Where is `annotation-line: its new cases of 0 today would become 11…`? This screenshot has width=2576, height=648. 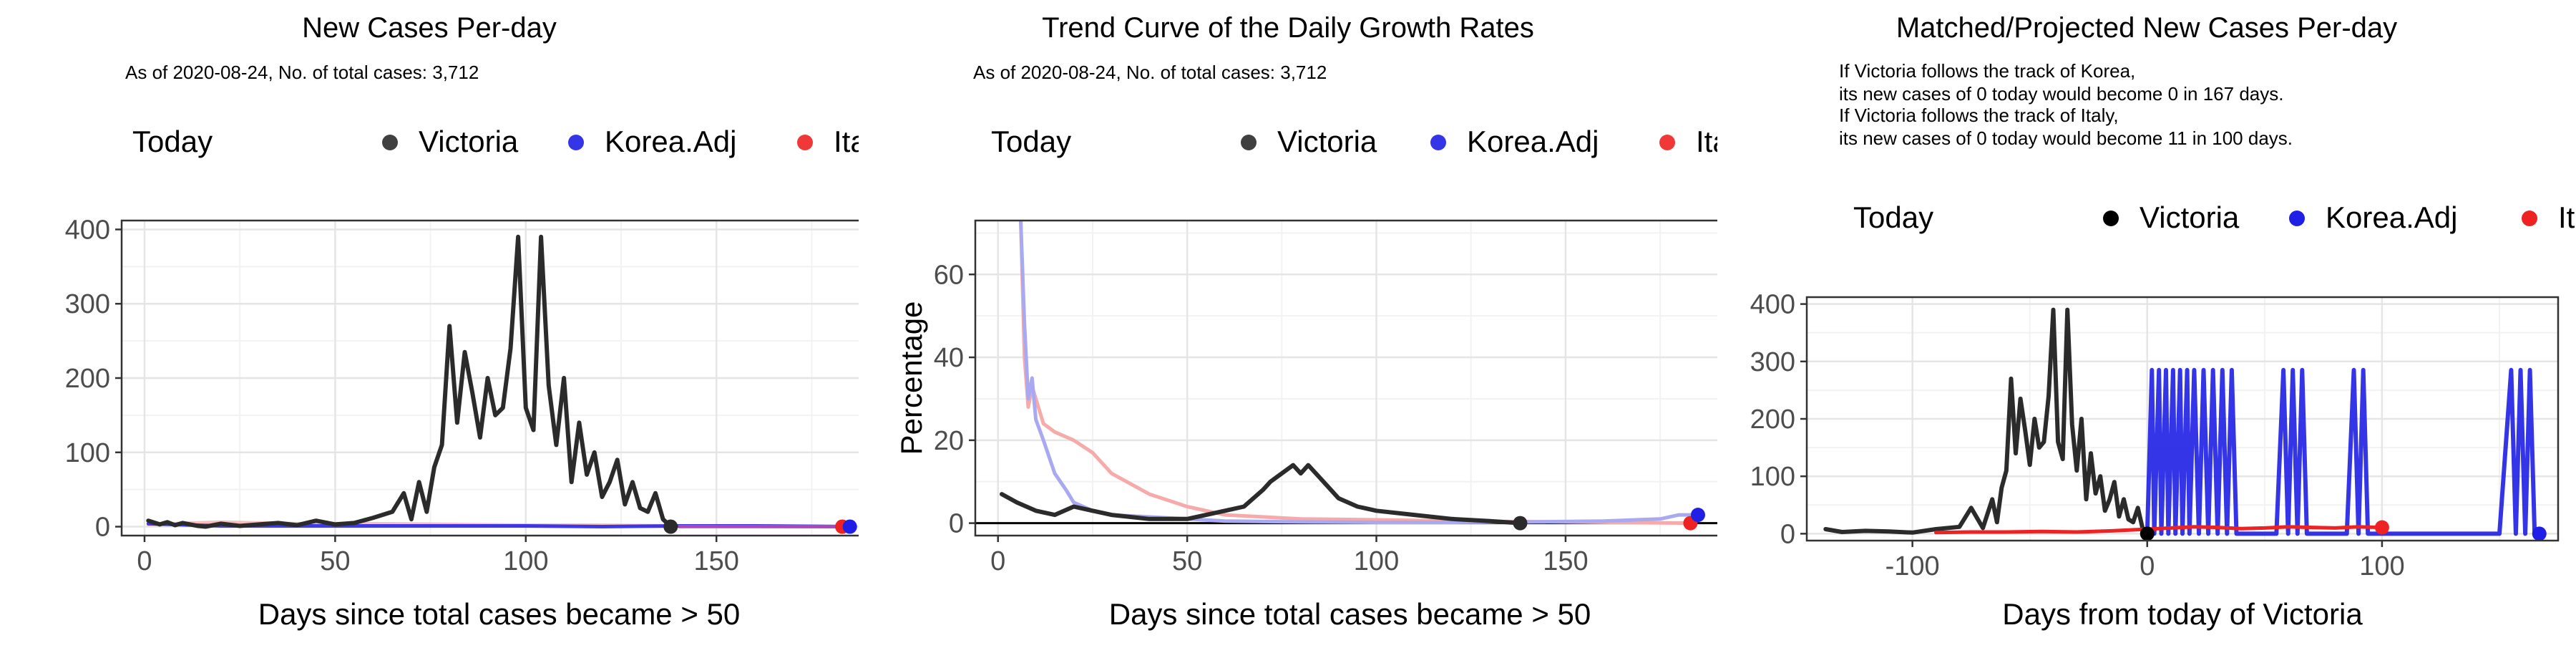
annotation-line: its new cases of 0 today would become 11… is located at coordinates (2066, 138).